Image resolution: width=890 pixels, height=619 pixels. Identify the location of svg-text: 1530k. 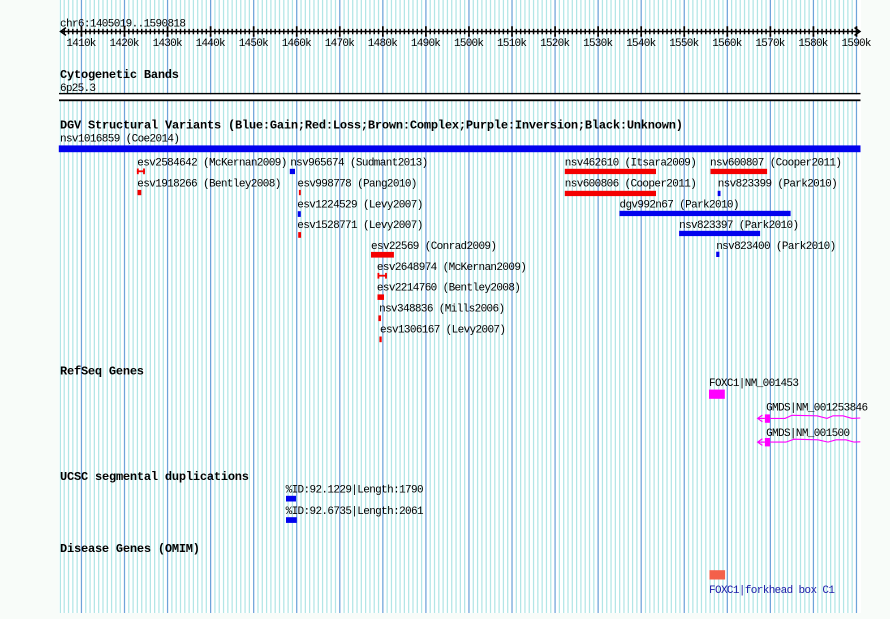
(598, 44).